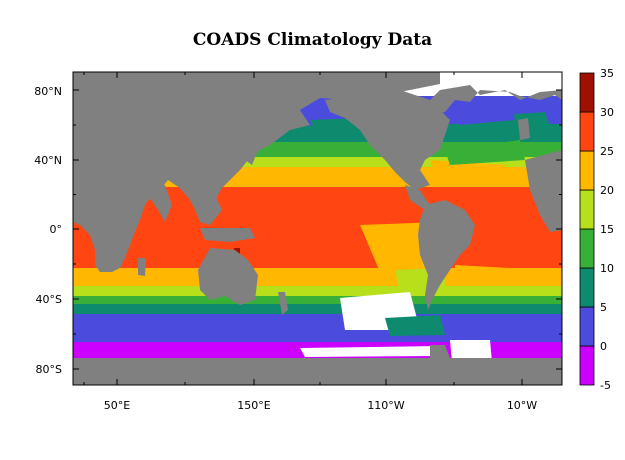 This screenshot has width=625, height=460. Describe the element at coordinates (485, 112) in the screenshot. I see `norwegian-sea-blue` at that location.